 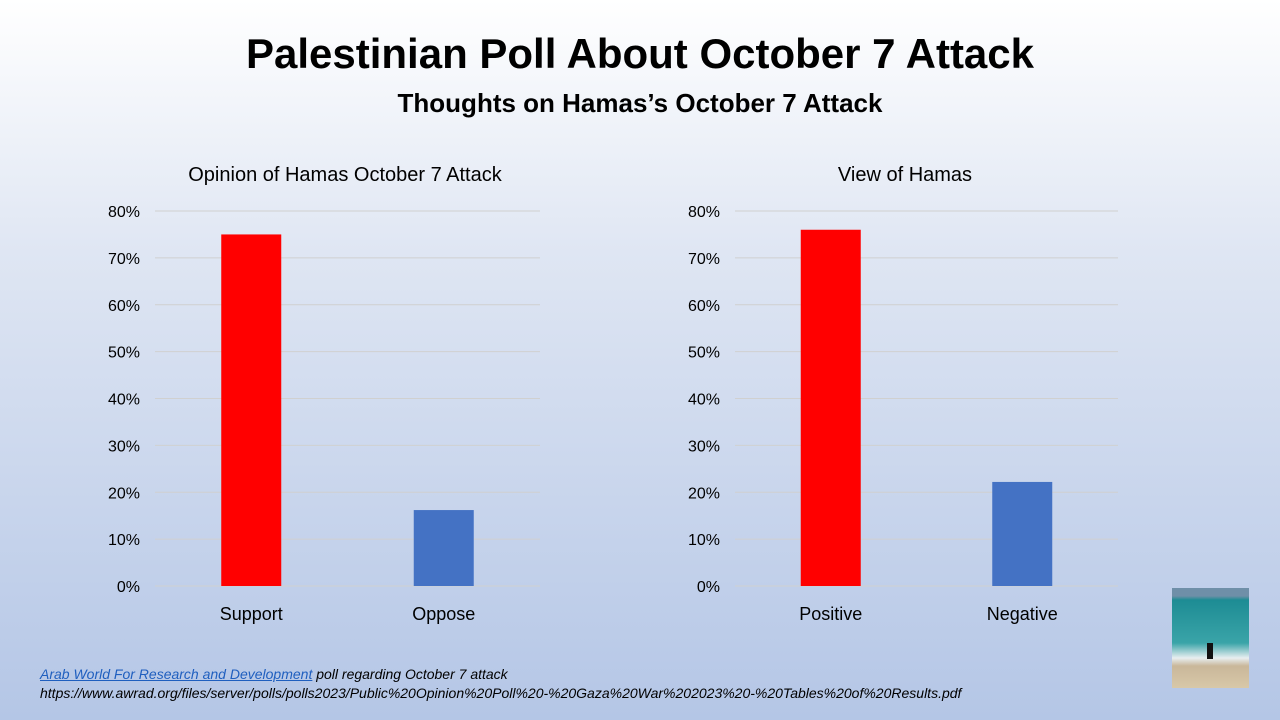 What do you see at coordinates (1210, 638) in the screenshot?
I see `beach-thumbnail-image` at bounding box center [1210, 638].